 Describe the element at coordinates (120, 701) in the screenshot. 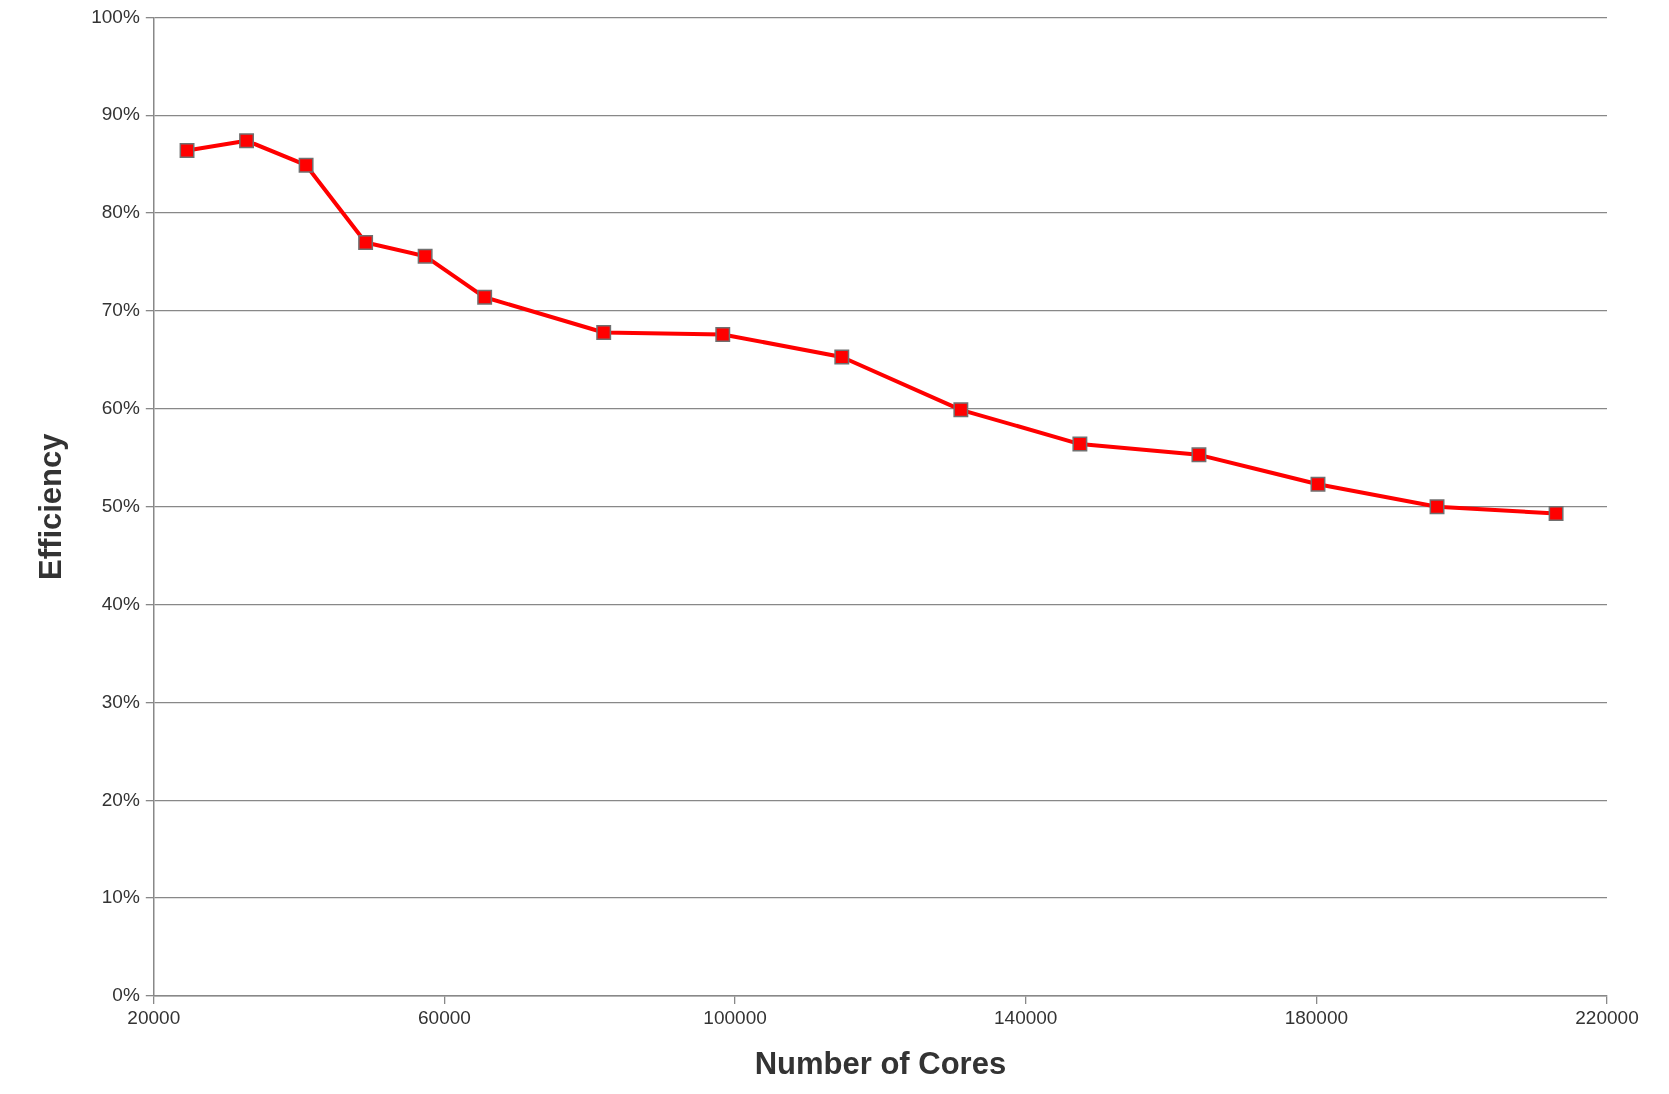

I see `y-tick-label: 30%` at that location.